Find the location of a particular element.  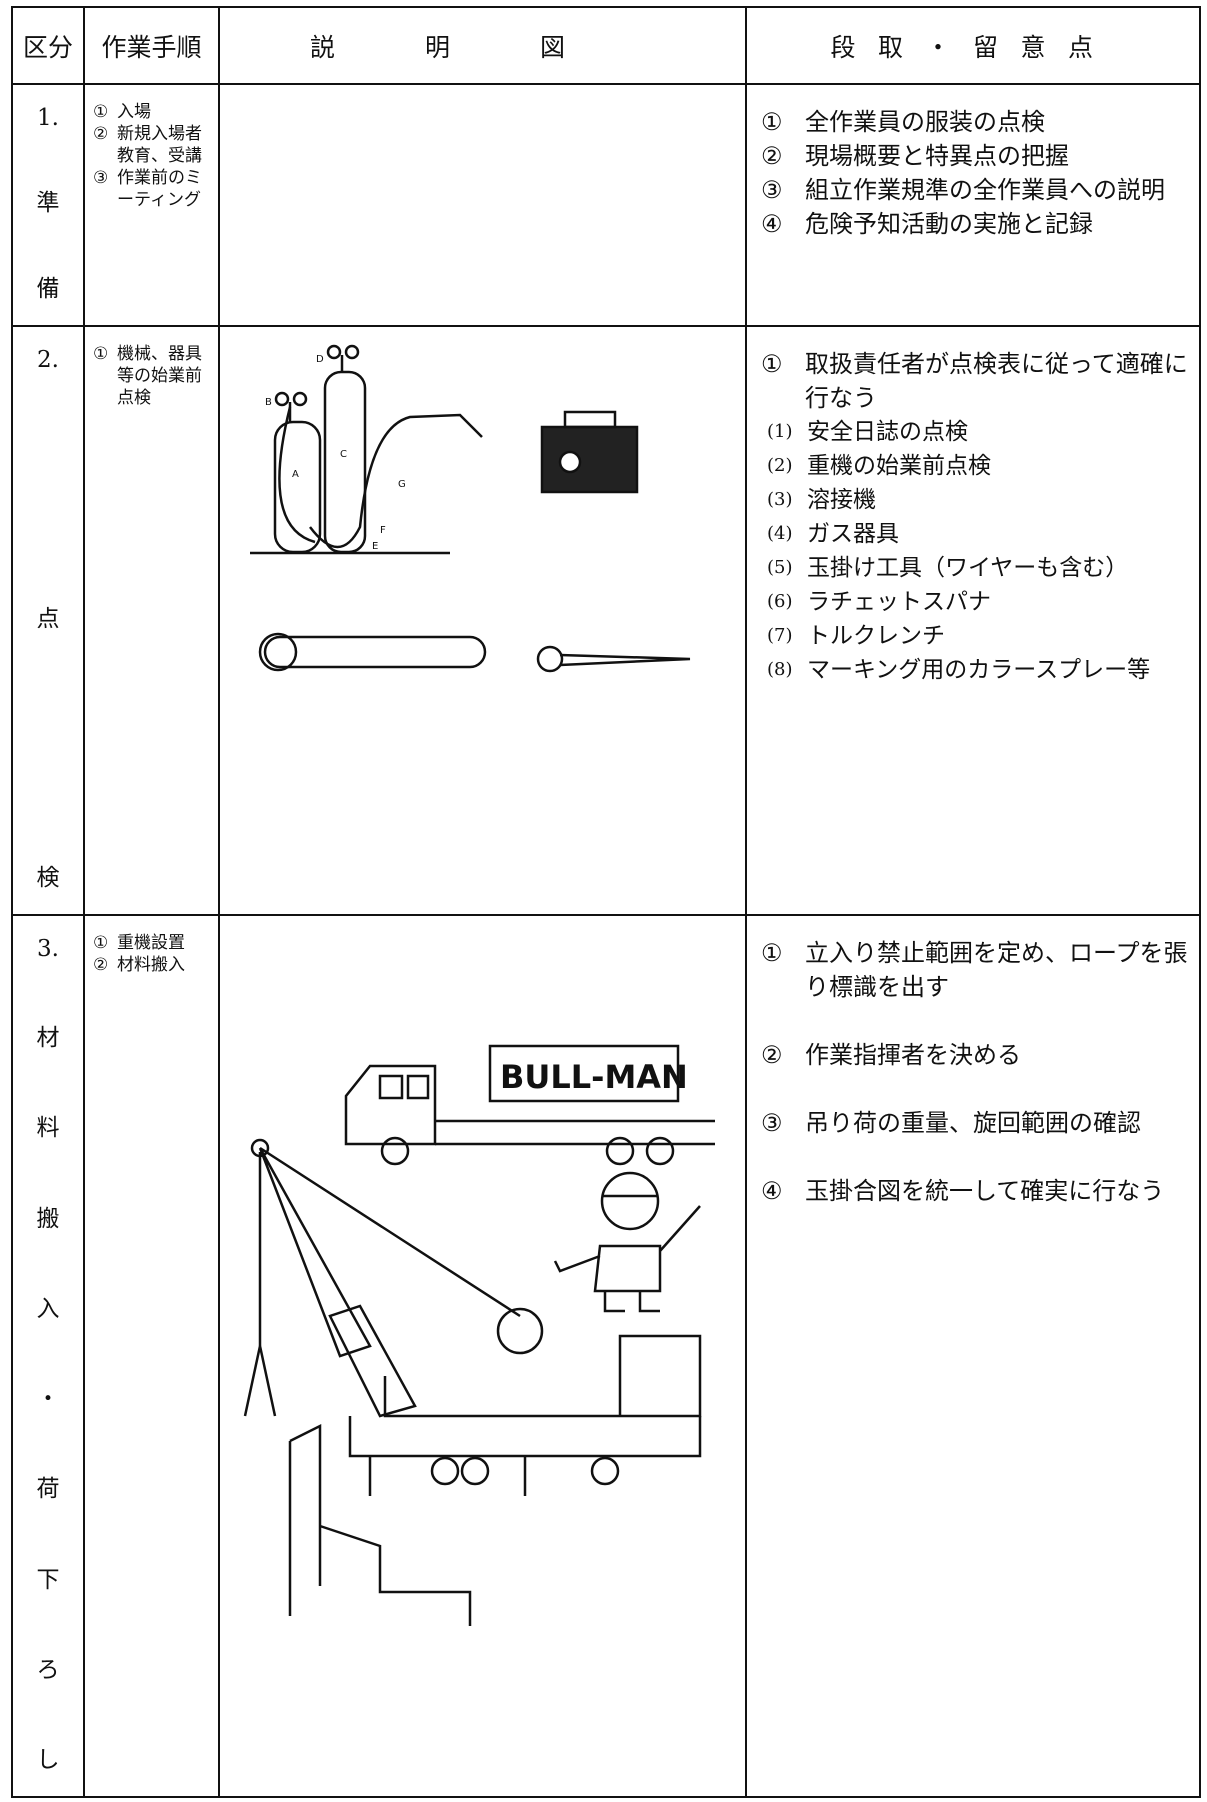

category-char: 荷 is located at coordinates (48, 1489).